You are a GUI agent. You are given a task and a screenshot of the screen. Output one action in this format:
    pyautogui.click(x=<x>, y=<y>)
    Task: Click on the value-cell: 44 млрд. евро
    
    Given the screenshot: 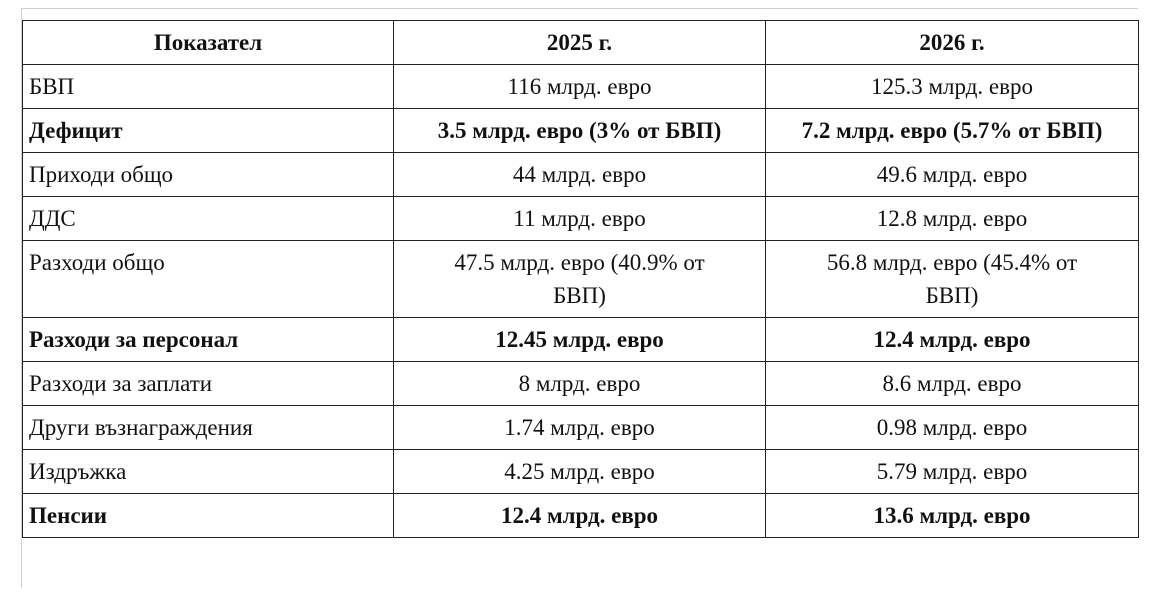 What is the action you would take?
    pyautogui.click(x=579, y=174)
    